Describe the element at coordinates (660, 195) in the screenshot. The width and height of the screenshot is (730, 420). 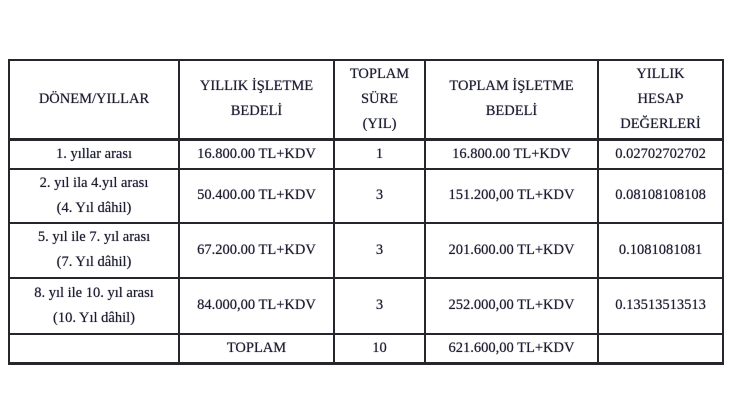
I see `annual-ratio-cell: 0.08108108108` at that location.